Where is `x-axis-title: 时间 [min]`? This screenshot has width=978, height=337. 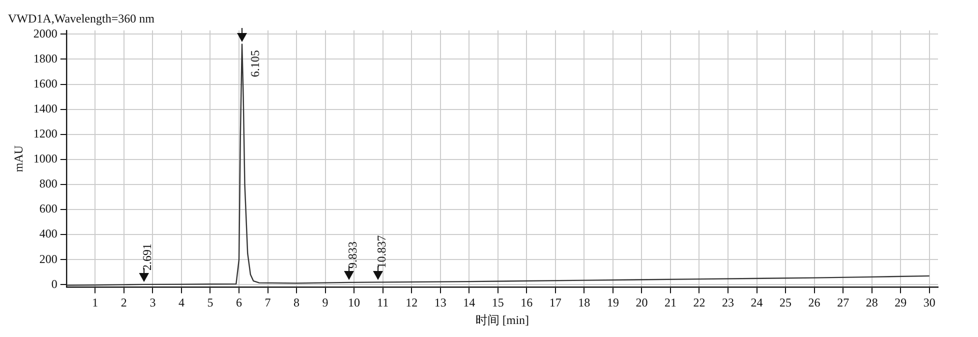 x-axis-title: 时间 [min] is located at coordinates (502, 319).